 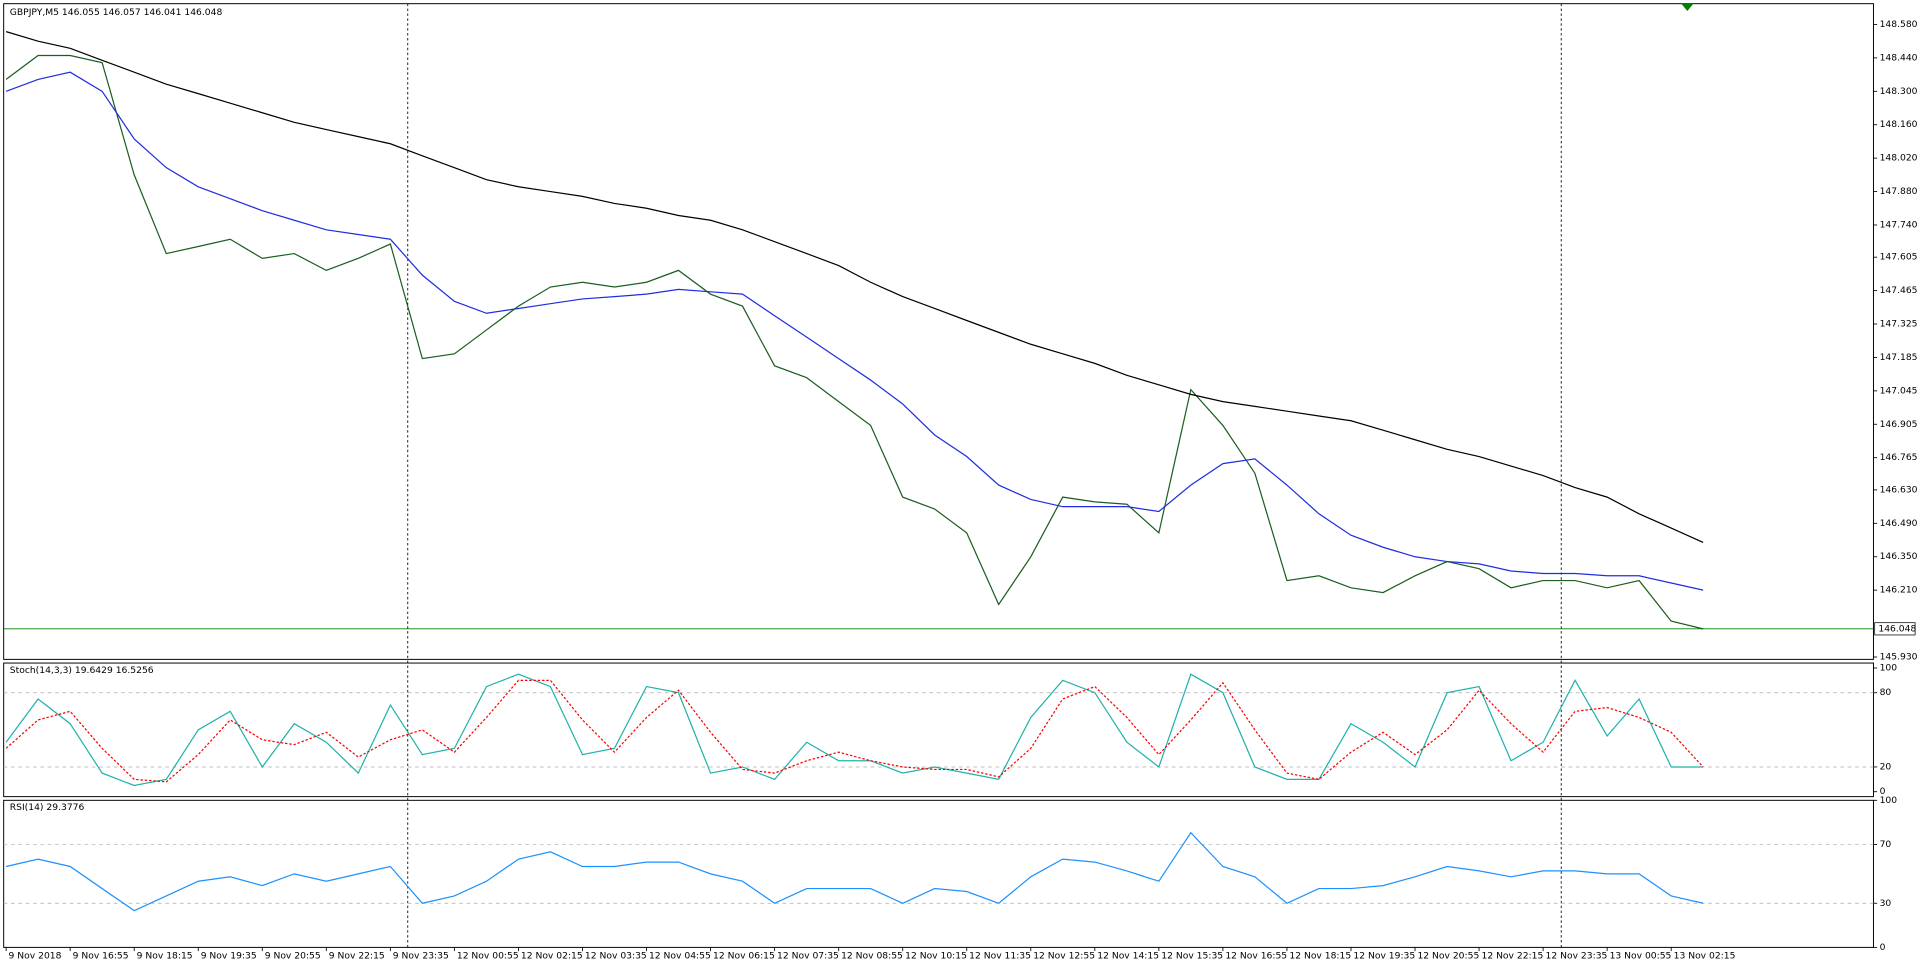 What do you see at coordinates (1899, 523) in the screenshot?
I see `y-tick-label: 146.490` at bounding box center [1899, 523].